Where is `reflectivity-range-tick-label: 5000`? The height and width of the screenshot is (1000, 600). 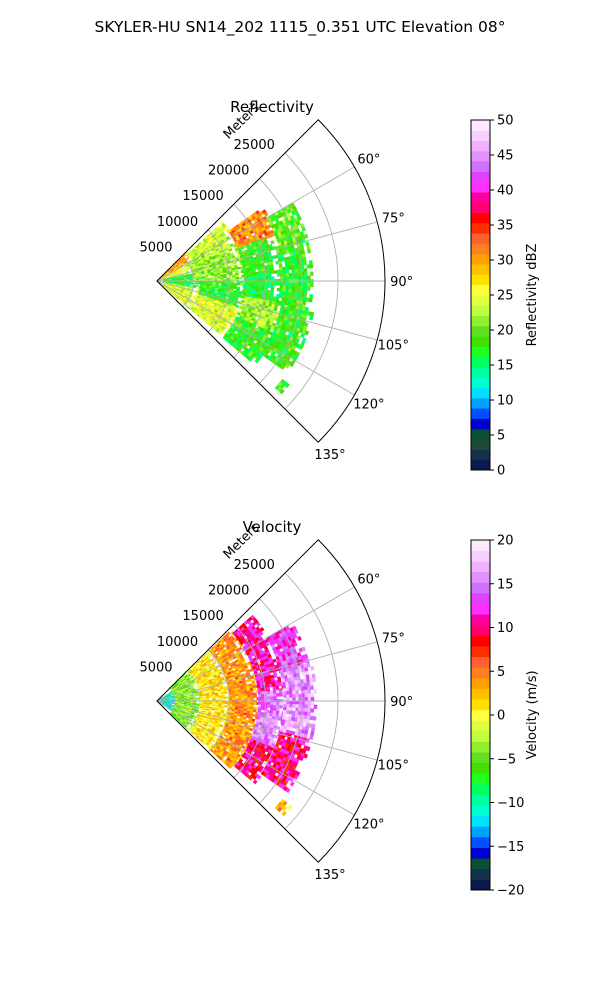 reflectivity-range-tick-label: 5000 is located at coordinates (155, 247).